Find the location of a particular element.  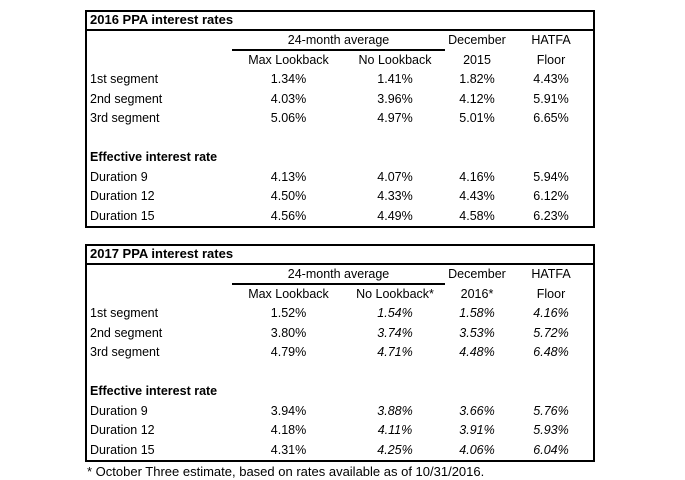

rate-value: 3.74% is located at coordinates (395, 332).